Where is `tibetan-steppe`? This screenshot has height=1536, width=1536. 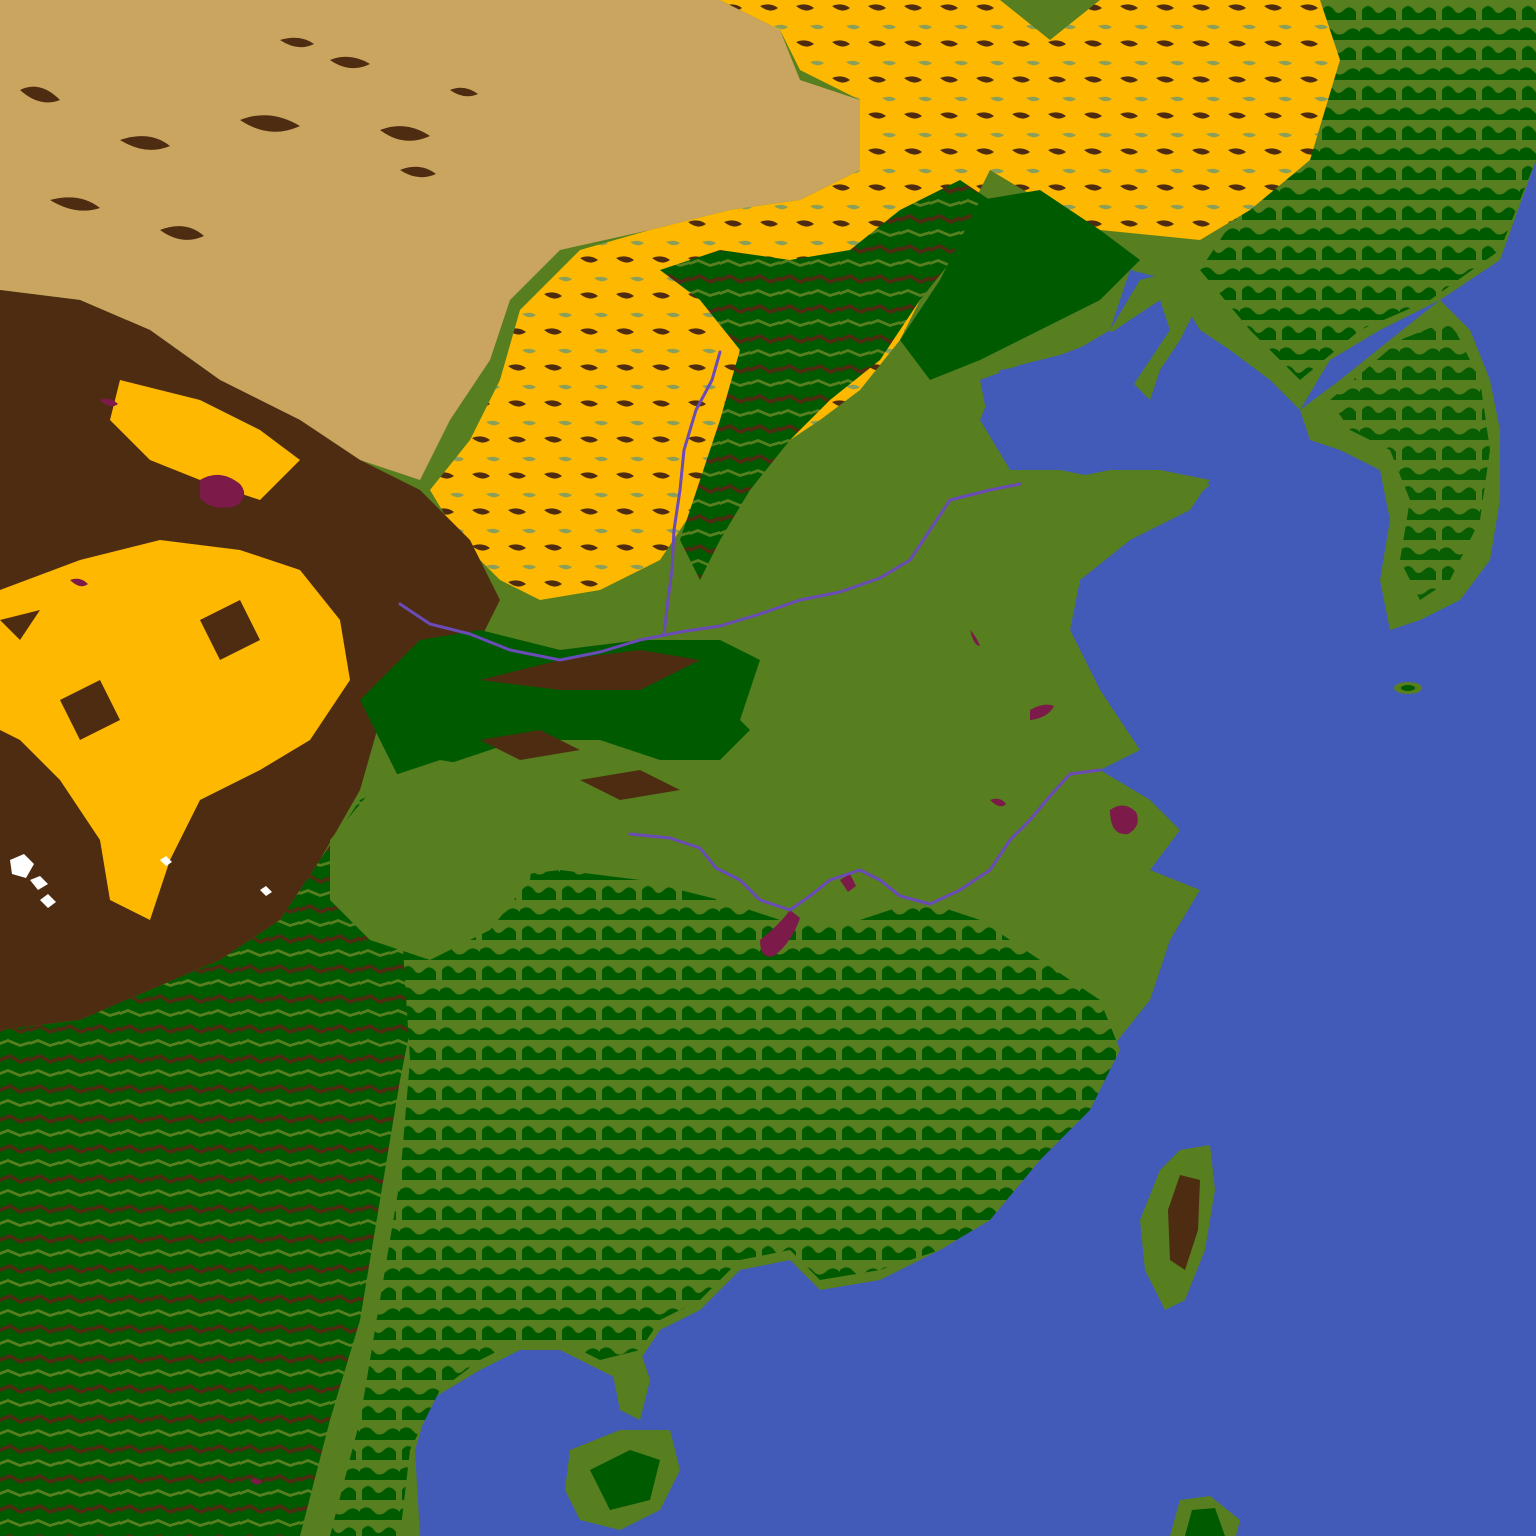
tibetan-steppe is located at coordinates (175, 730).